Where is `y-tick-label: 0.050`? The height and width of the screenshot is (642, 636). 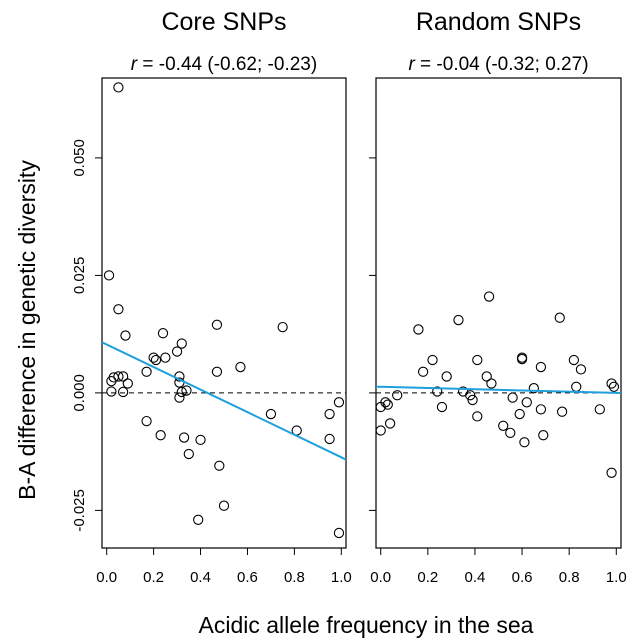 y-tick-label: 0.050 is located at coordinates (79, 158).